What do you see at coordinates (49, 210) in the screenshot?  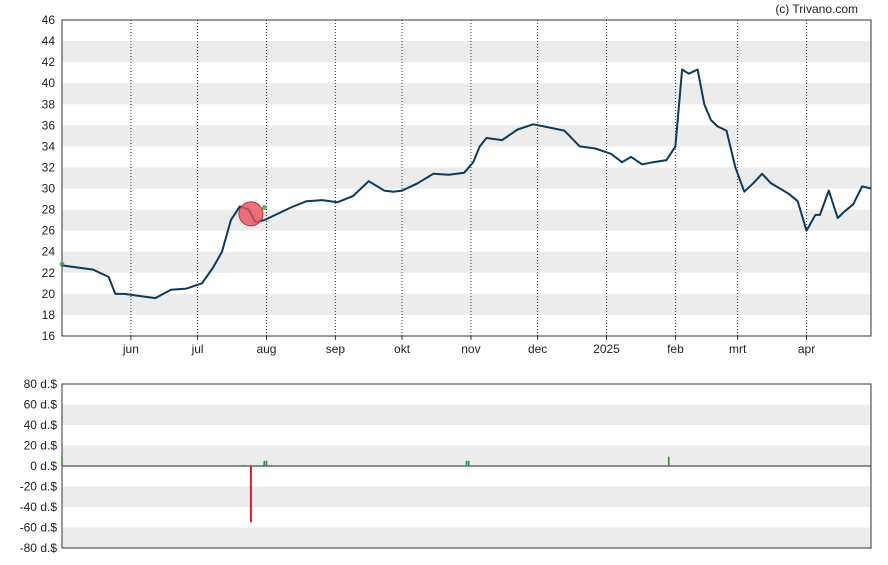 I see `price-y-tick: 28` at bounding box center [49, 210].